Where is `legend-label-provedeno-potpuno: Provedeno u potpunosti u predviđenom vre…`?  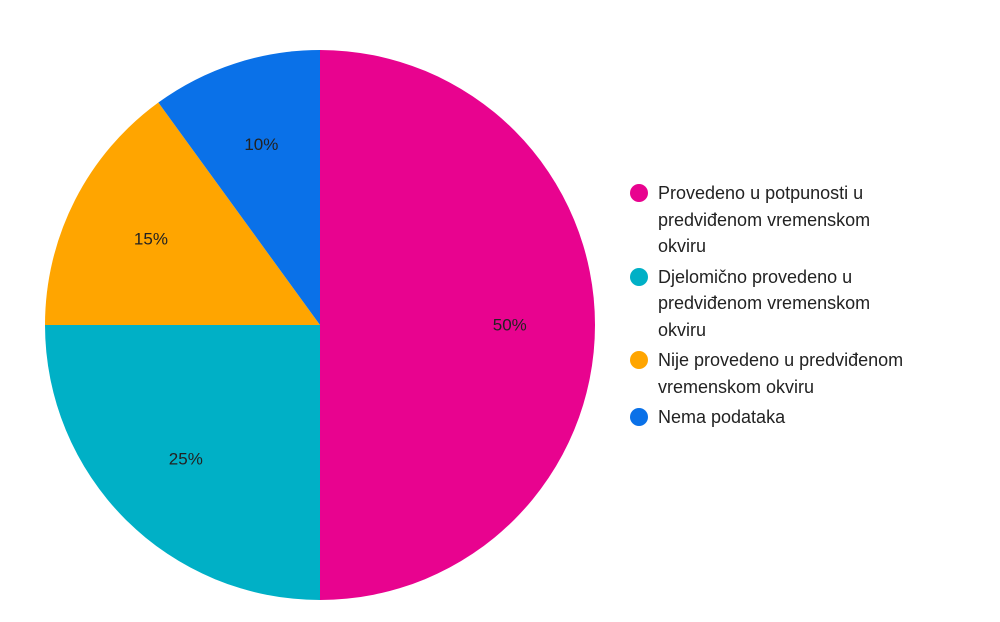 legend-label-provedeno-potpuno: Provedeno u potpunosti u predviđenom vre… is located at coordinates (764, 219).